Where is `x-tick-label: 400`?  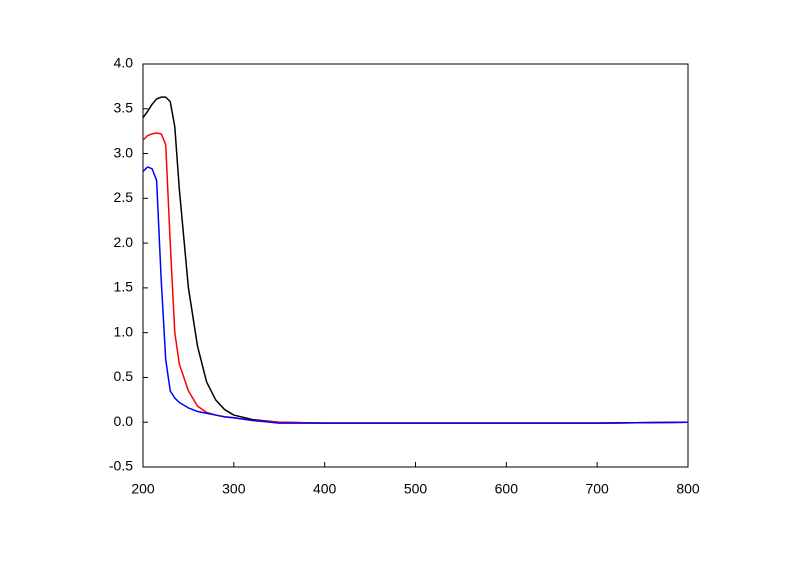
x-tick-label: 400 is located at coordinates (325, 489).